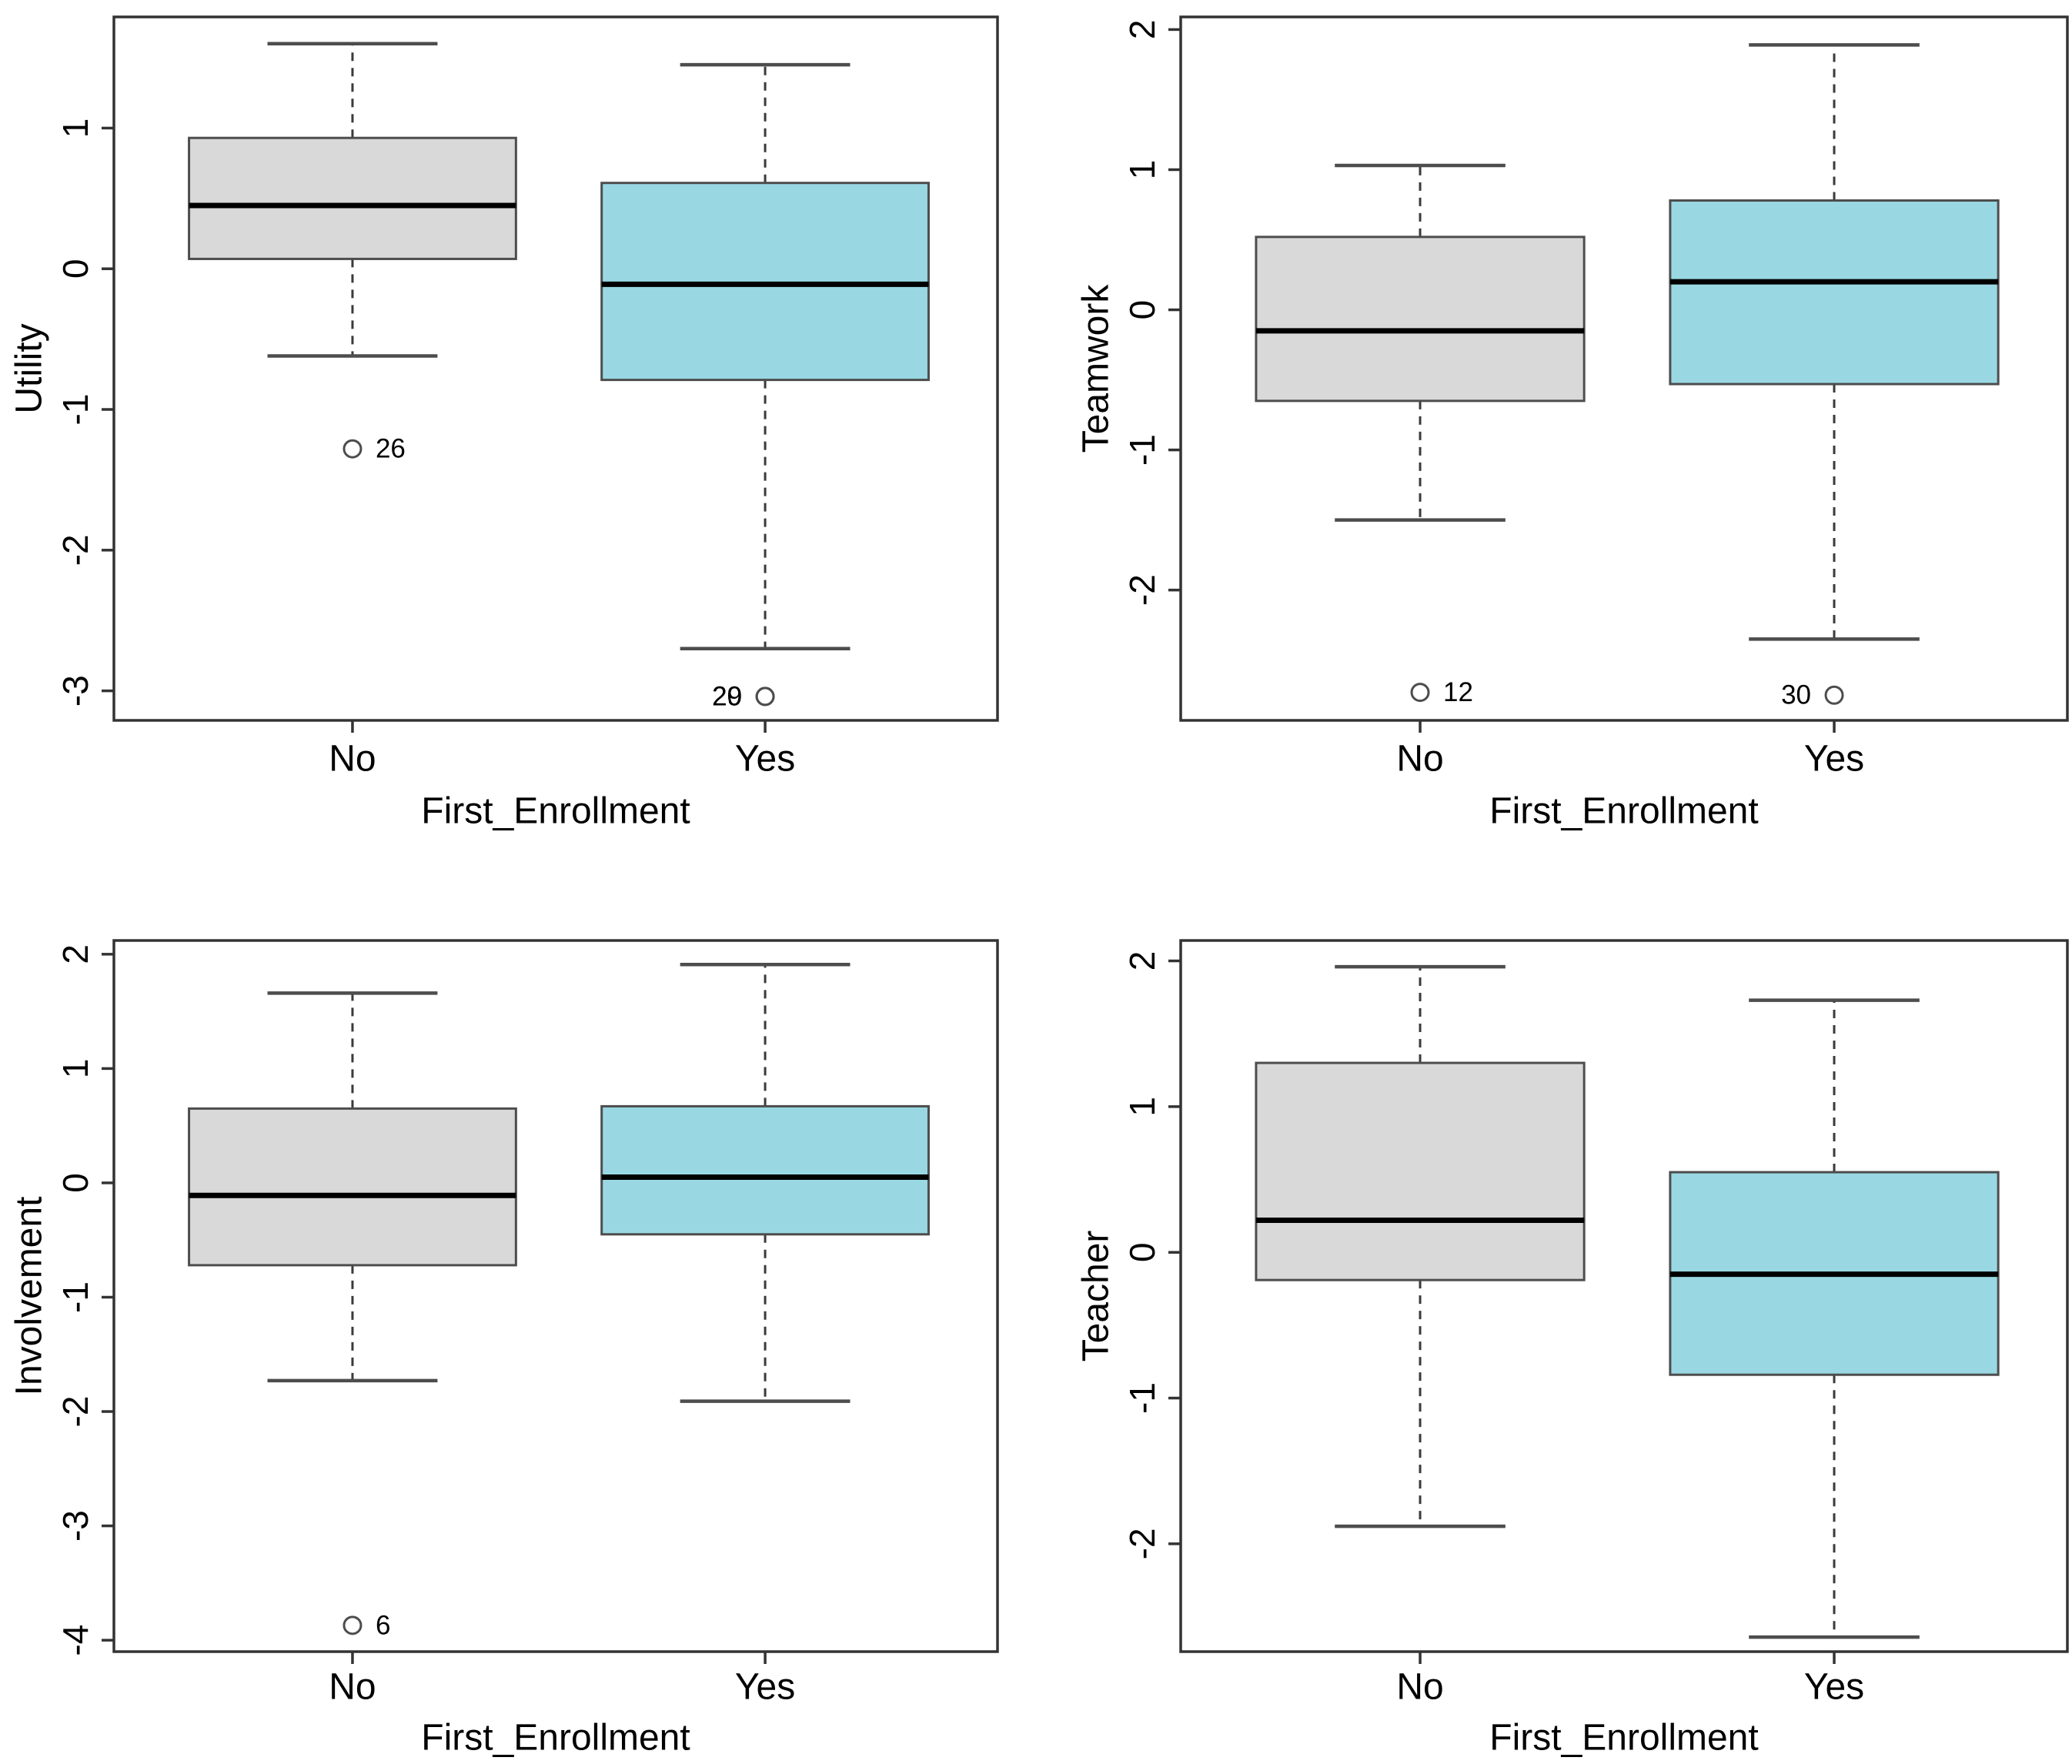 This screenshot has width=2072, height=1764. What do you see at coordinates (383, 1625) in the screenshot?
I see `outlier-label: 6` at bounding box center [383, 1625].